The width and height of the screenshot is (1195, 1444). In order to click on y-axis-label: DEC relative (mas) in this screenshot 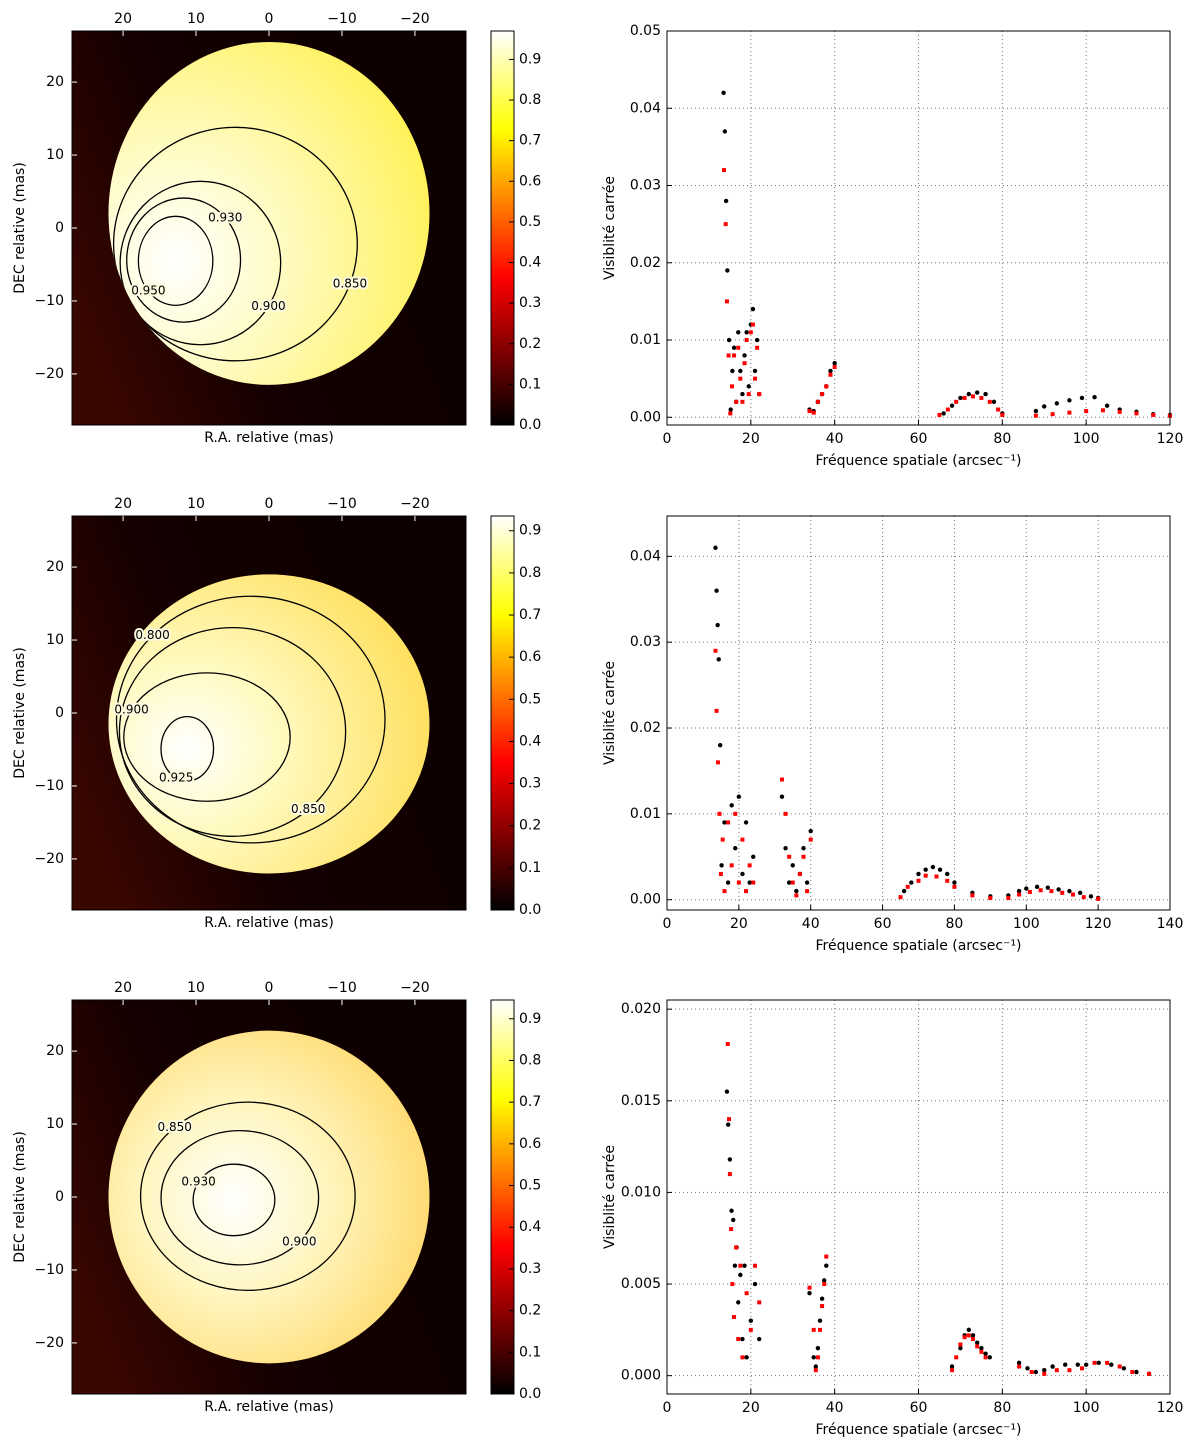, I will do `click(20, 713)`.